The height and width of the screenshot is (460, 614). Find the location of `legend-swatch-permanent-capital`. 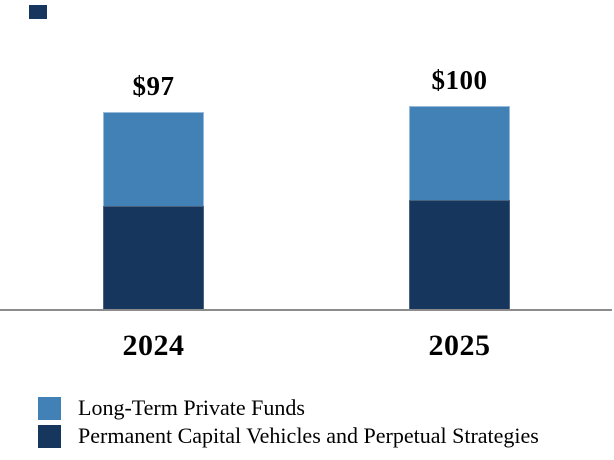

legend-swatch-permanent-capital is located at coordinates (49, 436).